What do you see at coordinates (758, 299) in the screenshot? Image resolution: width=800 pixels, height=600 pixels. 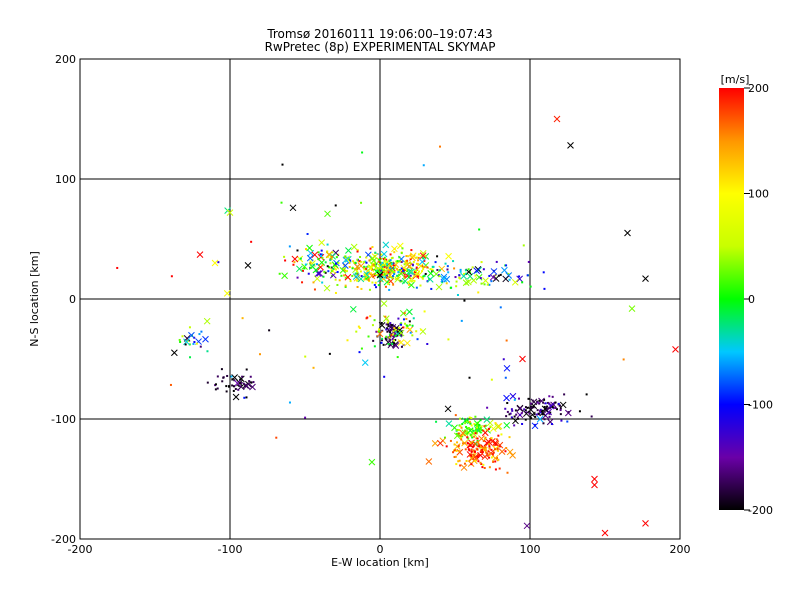 I see `colorbar-ticks: -200 -100 0 100 200` at bounding box center [758, 299].